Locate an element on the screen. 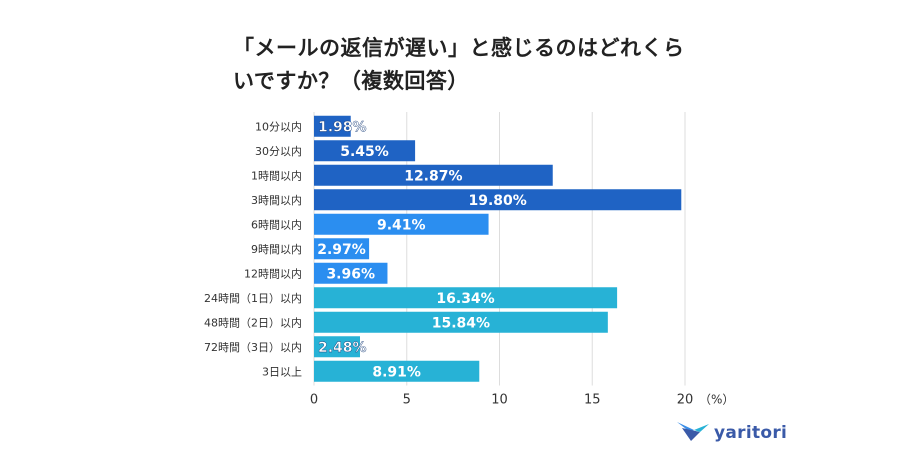  x-tick-label: 5 is located at coordinates (407, 400).